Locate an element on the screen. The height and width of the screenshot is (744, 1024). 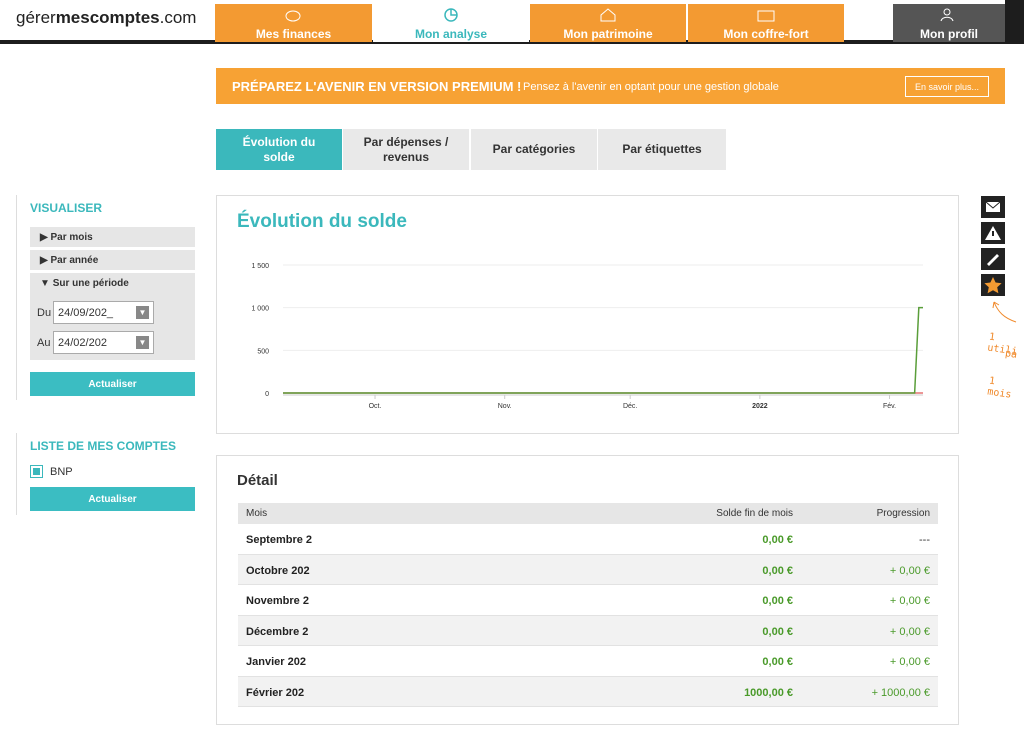
checkbox-fill is located at coordinates (36, 471).